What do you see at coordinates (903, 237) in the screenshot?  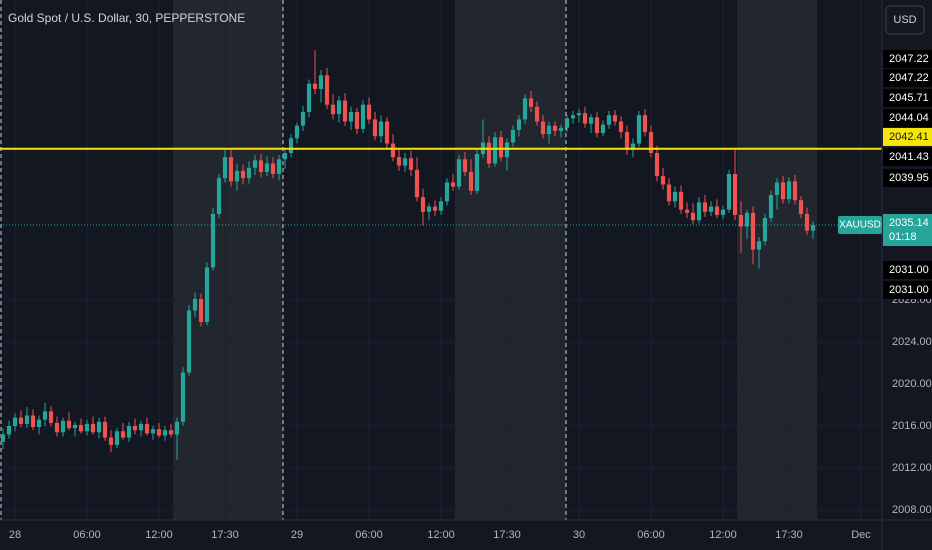 I see `countdown-label: 01:18` at bounding box center [903, 237].